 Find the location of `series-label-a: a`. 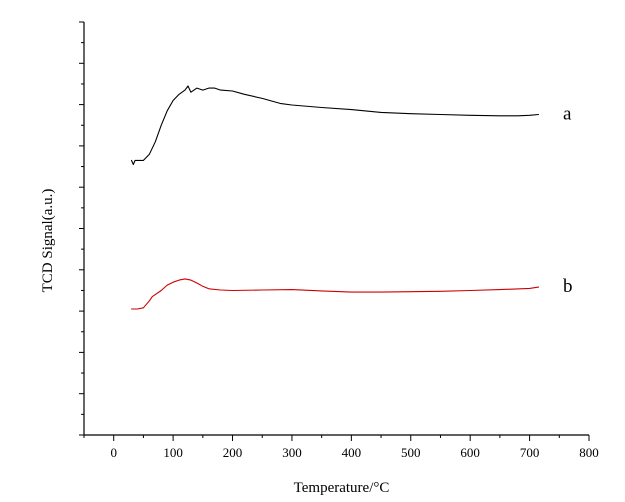

series-label-a: a is located at coordinates (567, 114).